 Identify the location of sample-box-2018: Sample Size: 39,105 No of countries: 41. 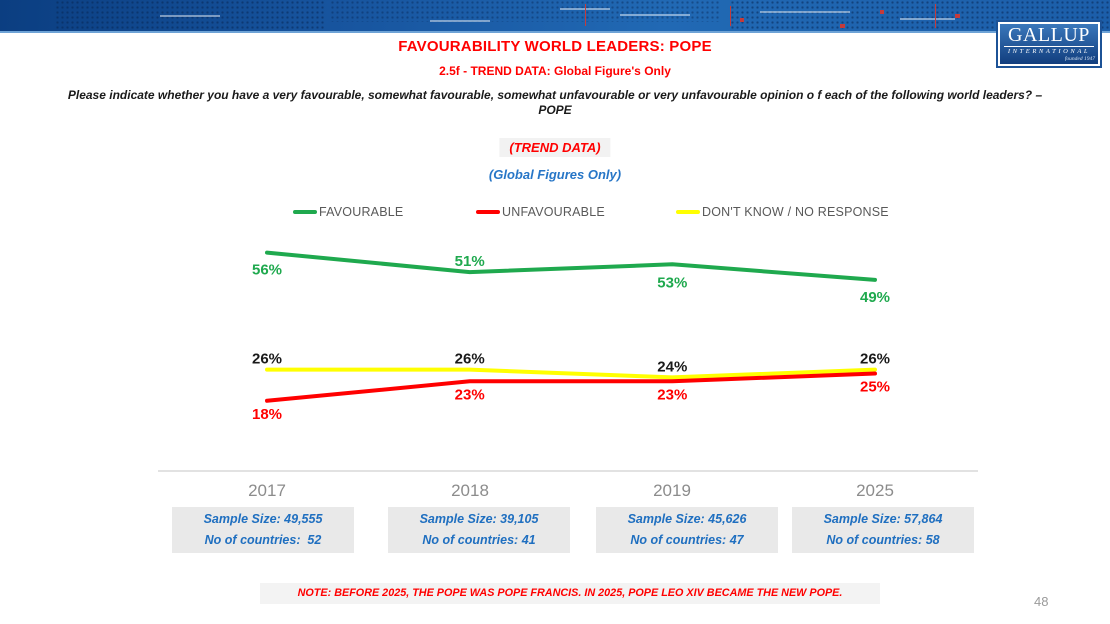
(479, 530).